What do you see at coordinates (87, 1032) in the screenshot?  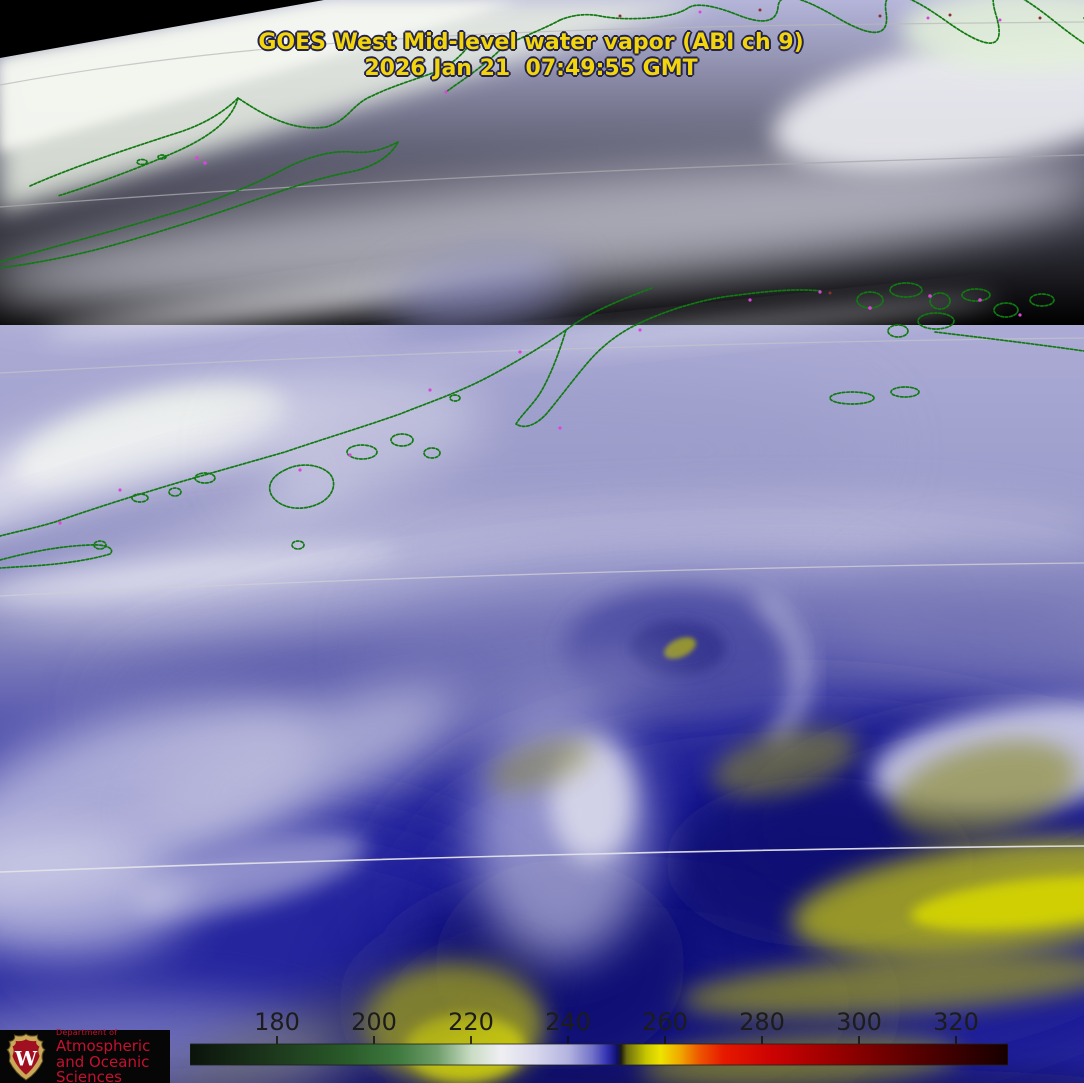 I see `logo-department-of: Department of` at bounding box center [87, 1032].